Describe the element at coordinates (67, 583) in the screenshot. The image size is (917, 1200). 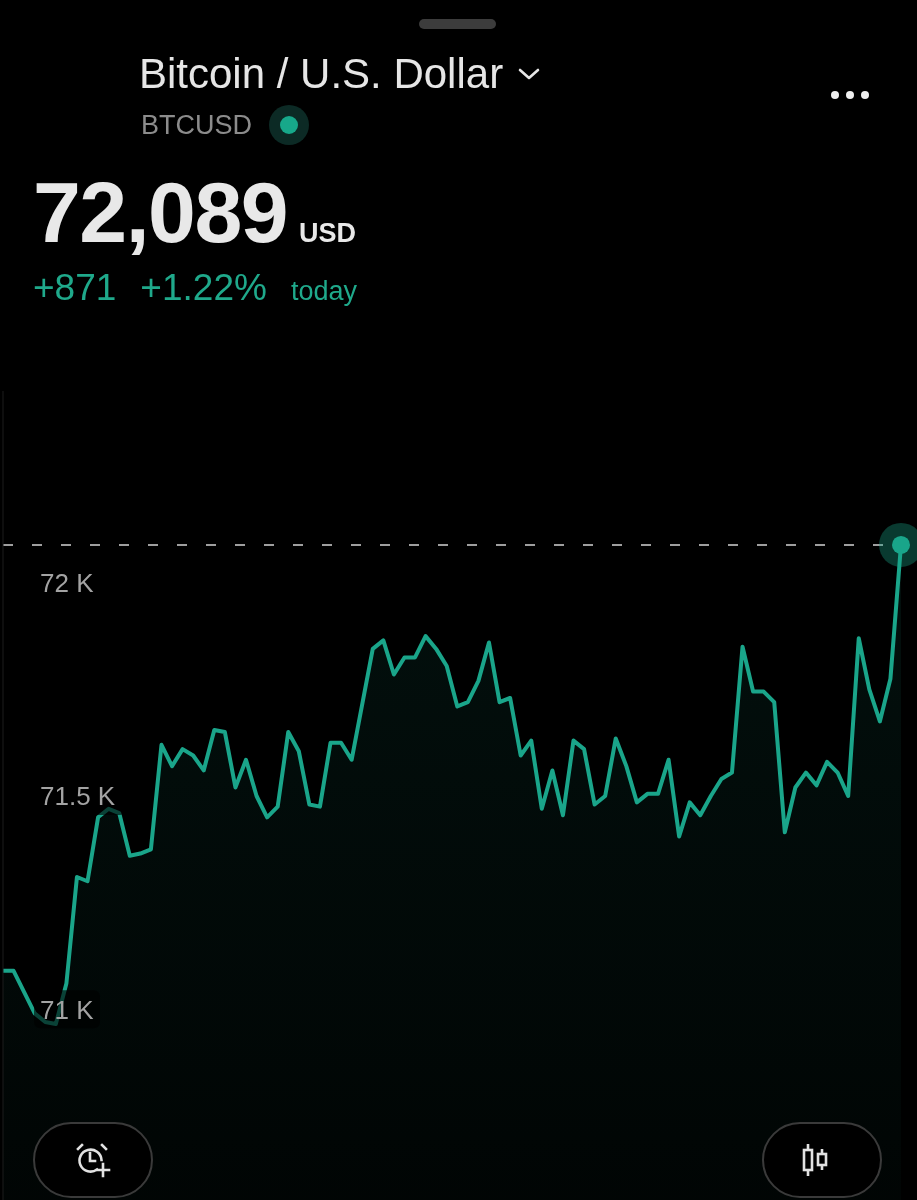
I see `y-tick-label: 72 K` at that location.